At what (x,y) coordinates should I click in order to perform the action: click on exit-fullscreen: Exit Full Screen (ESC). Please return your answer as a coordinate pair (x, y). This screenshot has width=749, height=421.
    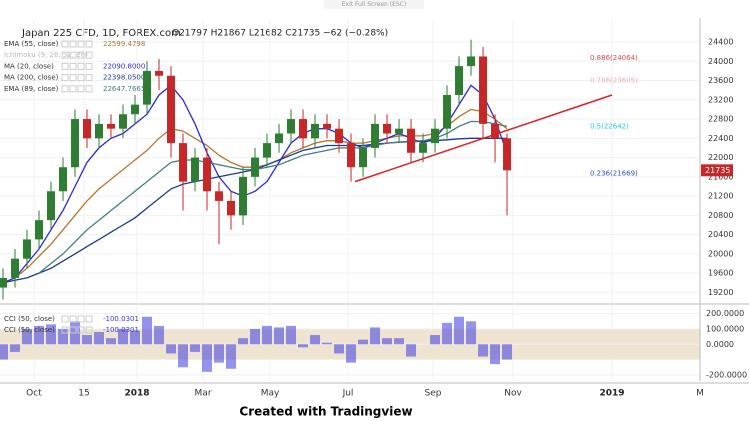
    Looking at the image, I should click on (374, 4).